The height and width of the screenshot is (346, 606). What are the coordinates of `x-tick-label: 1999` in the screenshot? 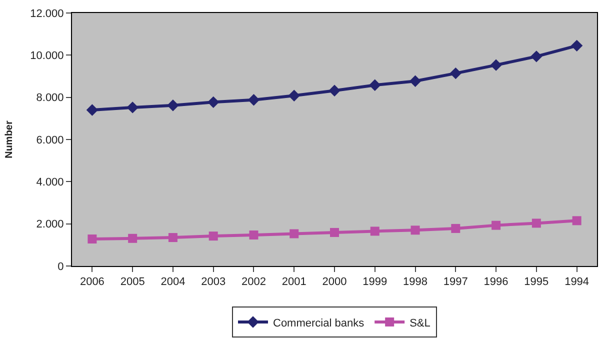 It's located at (375, 282).